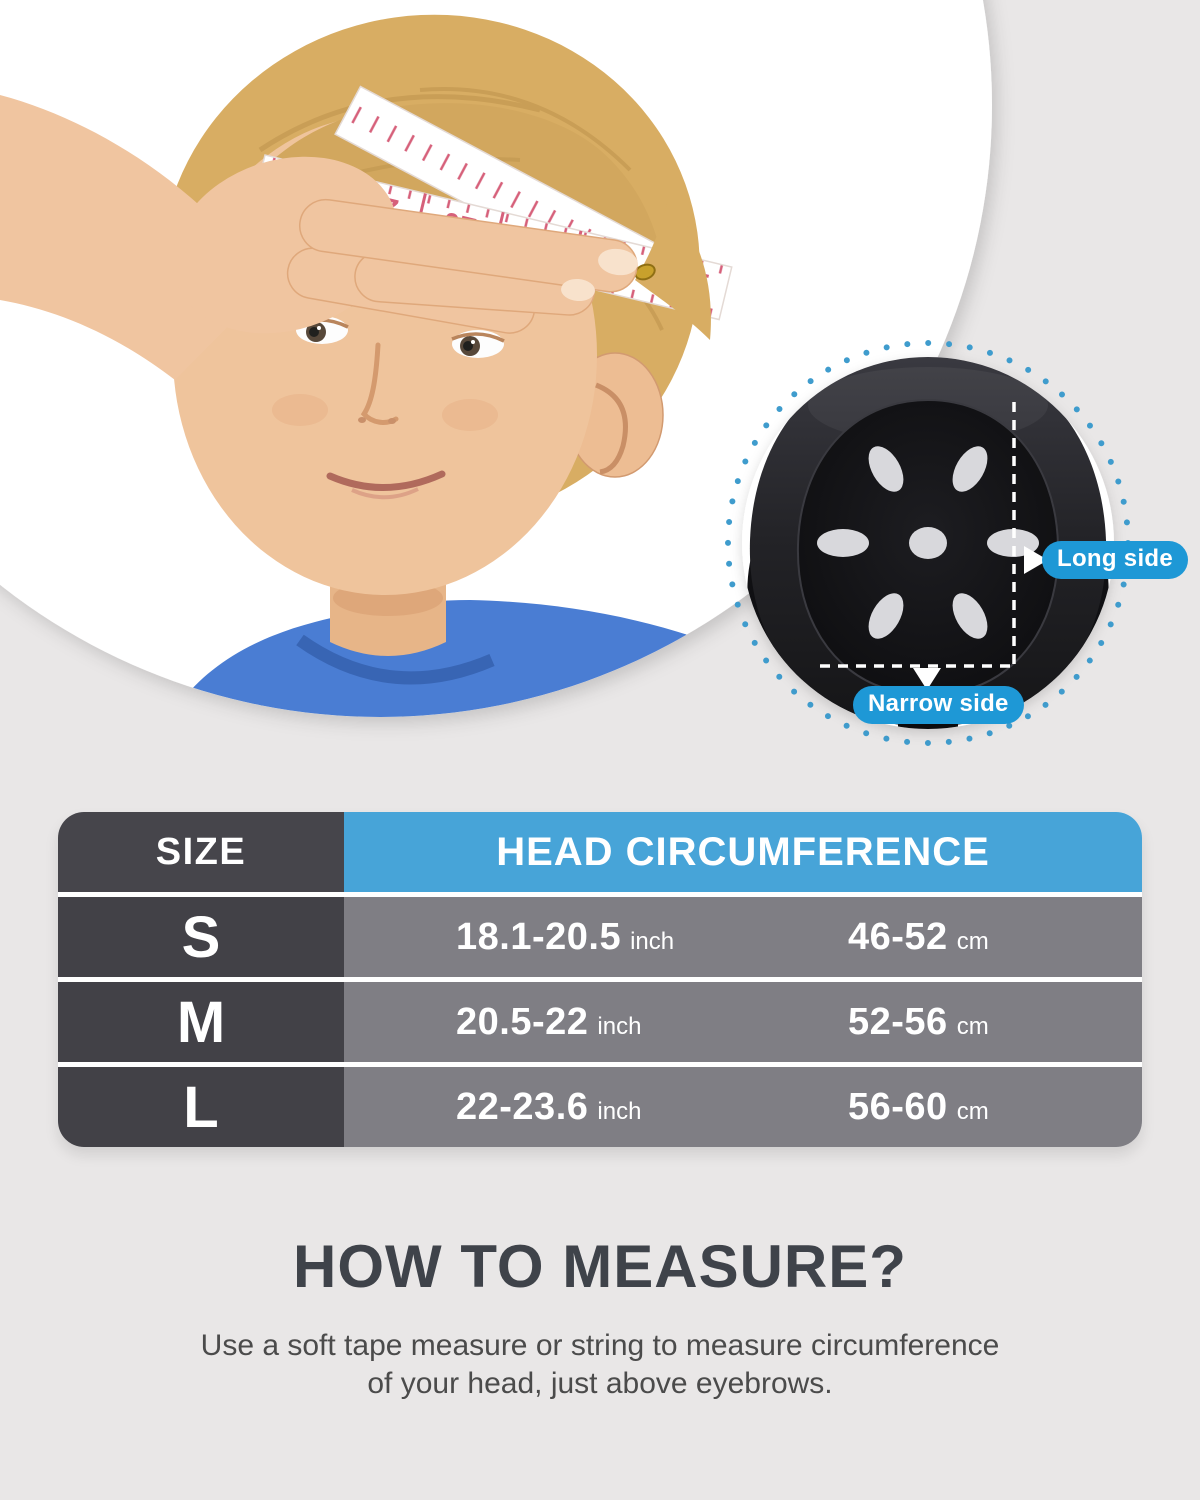  I want to click on cm-measure: 52-56 cm, so click(918, 1022).